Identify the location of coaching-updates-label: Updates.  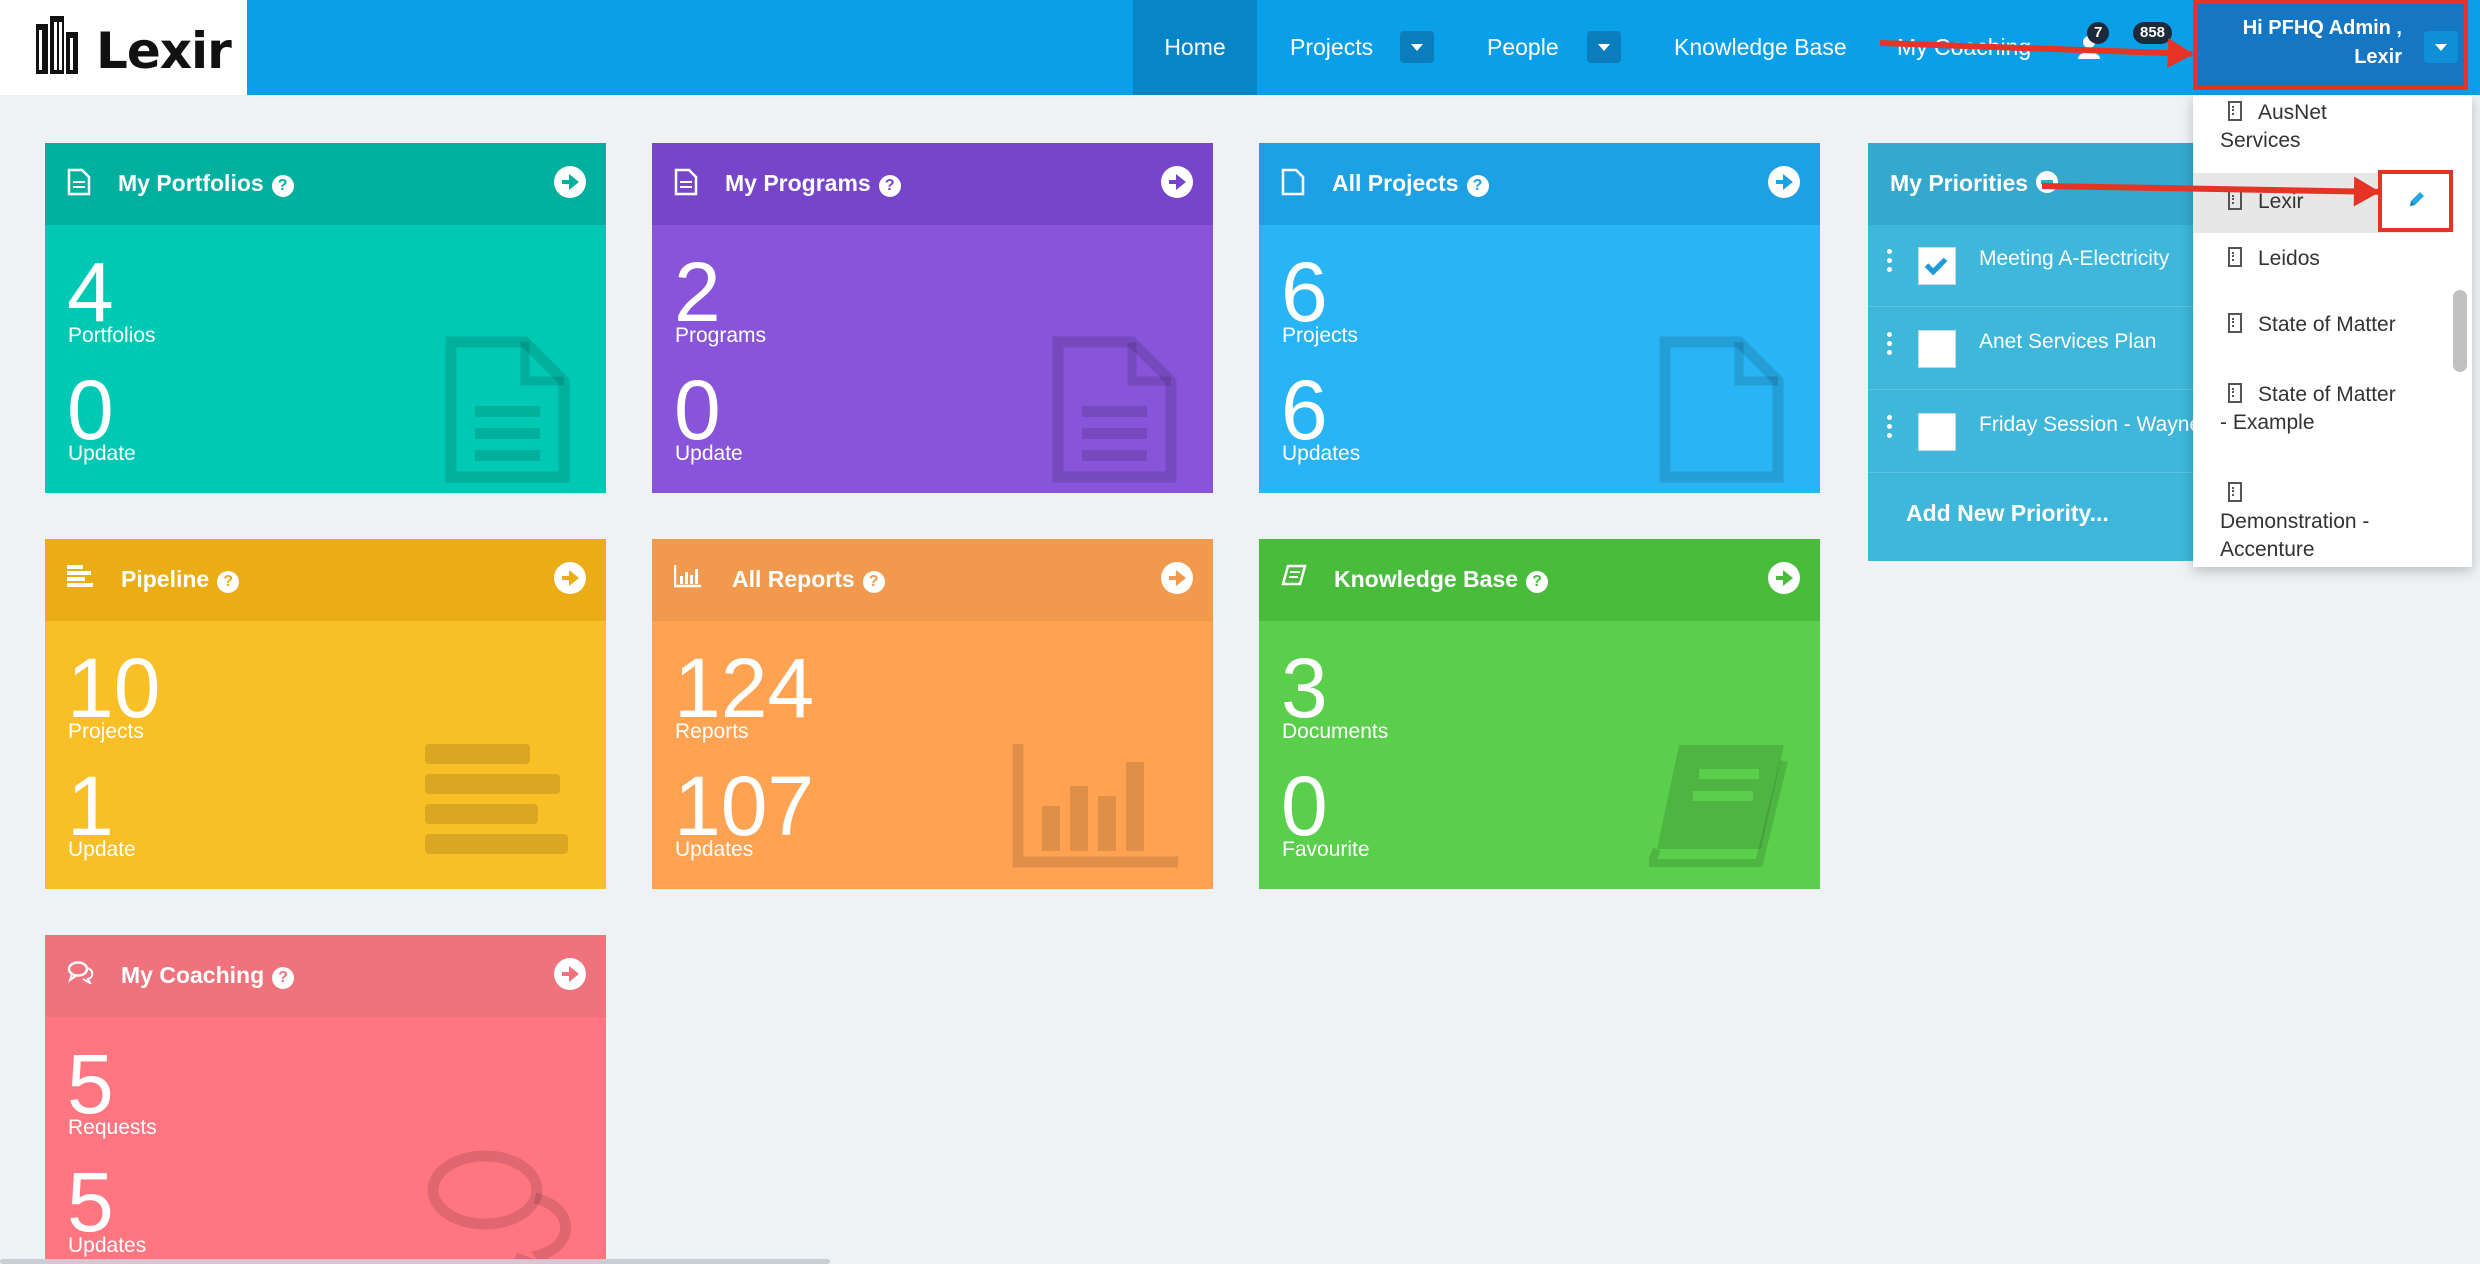
(107, 1245).